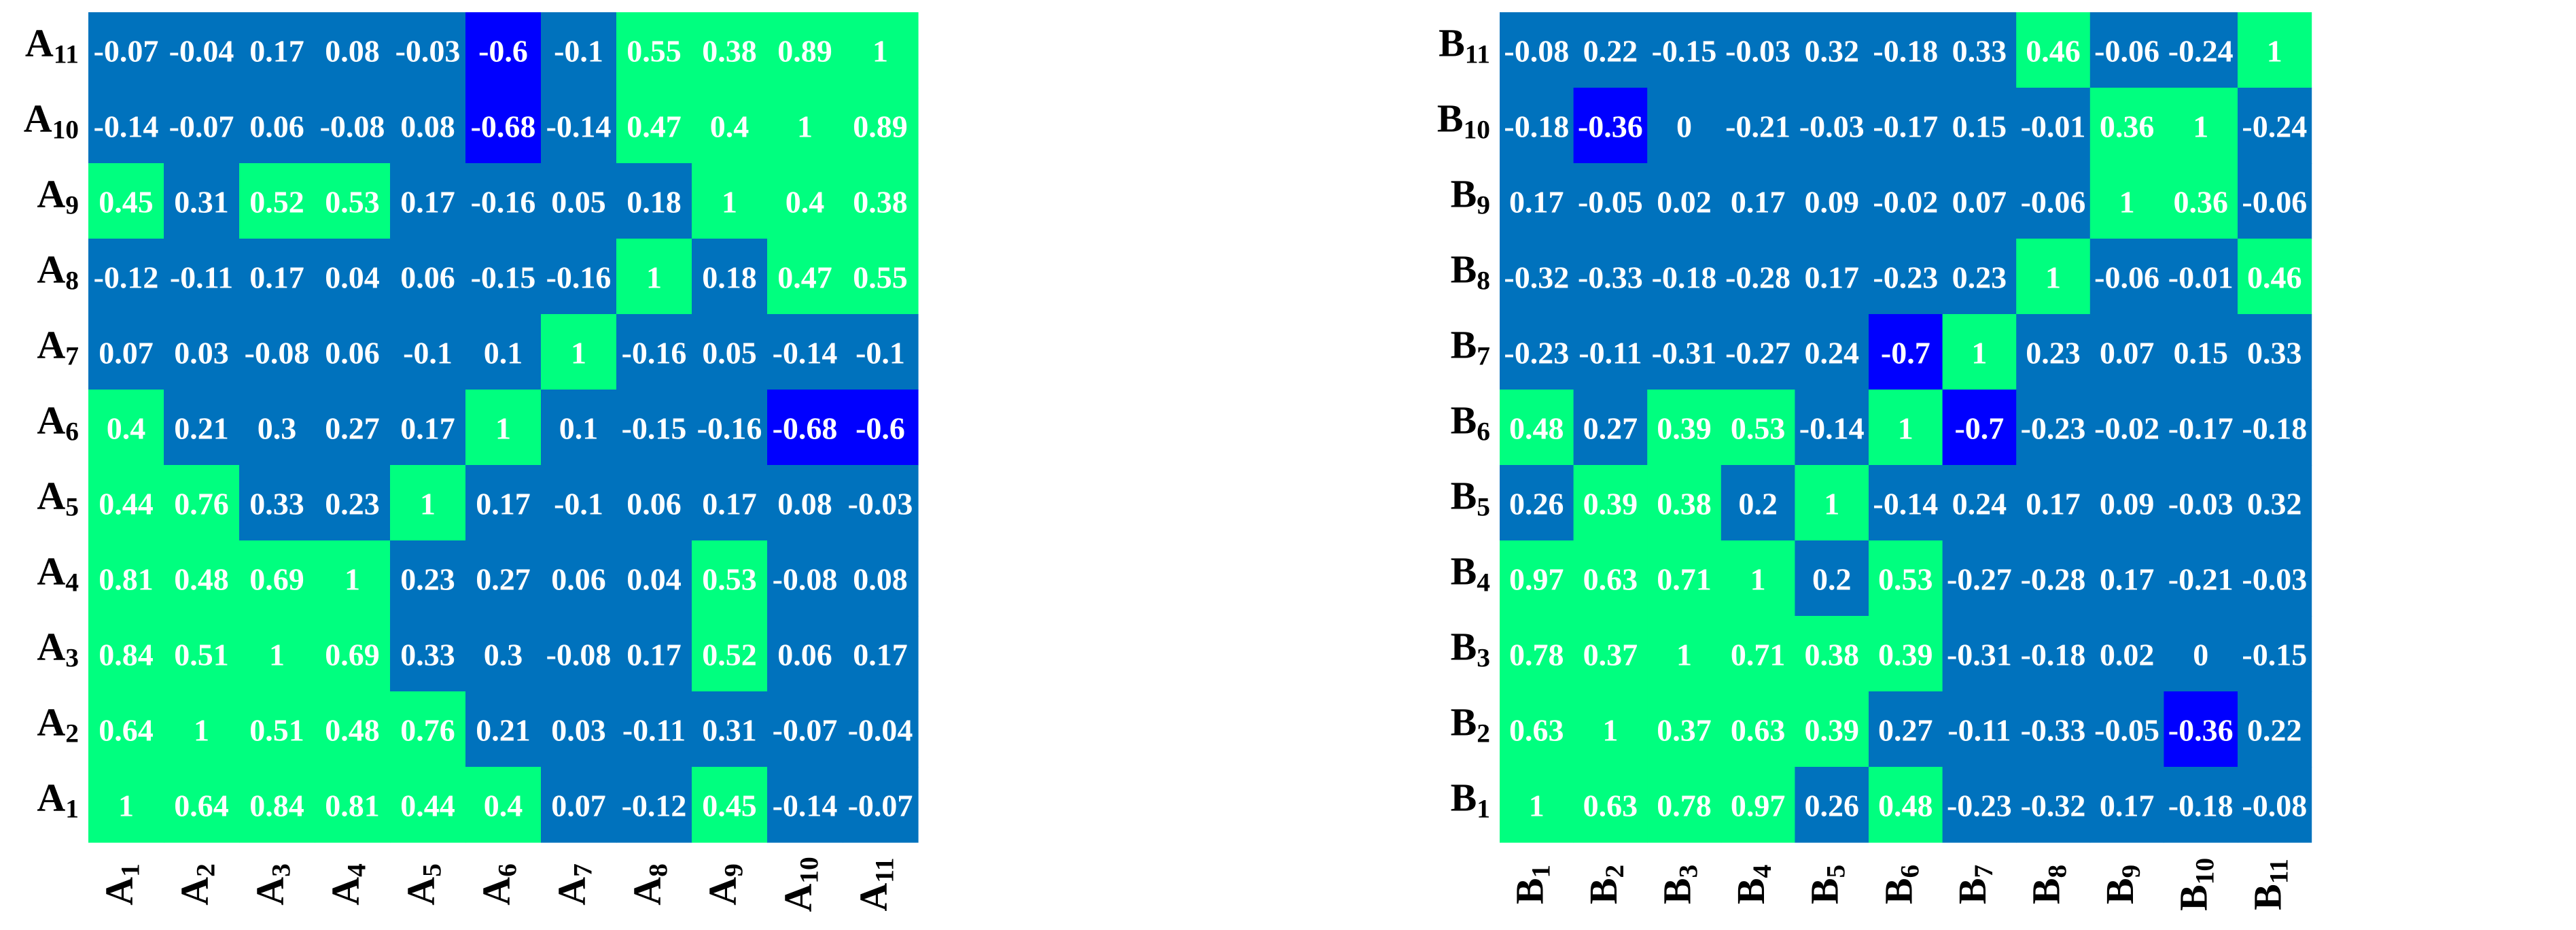 This screenshot has width=2576, height=930. Describe the element at coordinates (880, 202) in the screenshot. I see `heatmap-a-value-r2-c10: 0.38` at that location.